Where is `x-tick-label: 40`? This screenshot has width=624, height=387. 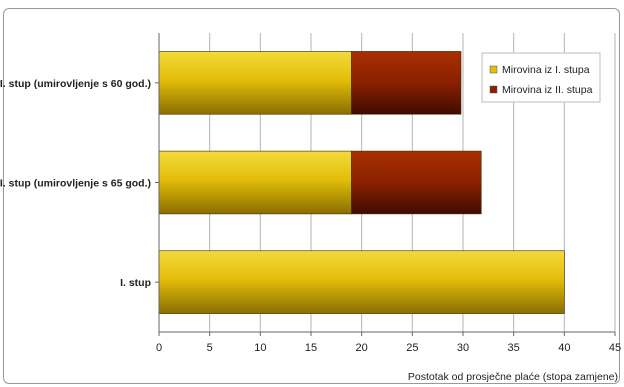
x-tick-label: 40 is located at coordinates (564, 348).